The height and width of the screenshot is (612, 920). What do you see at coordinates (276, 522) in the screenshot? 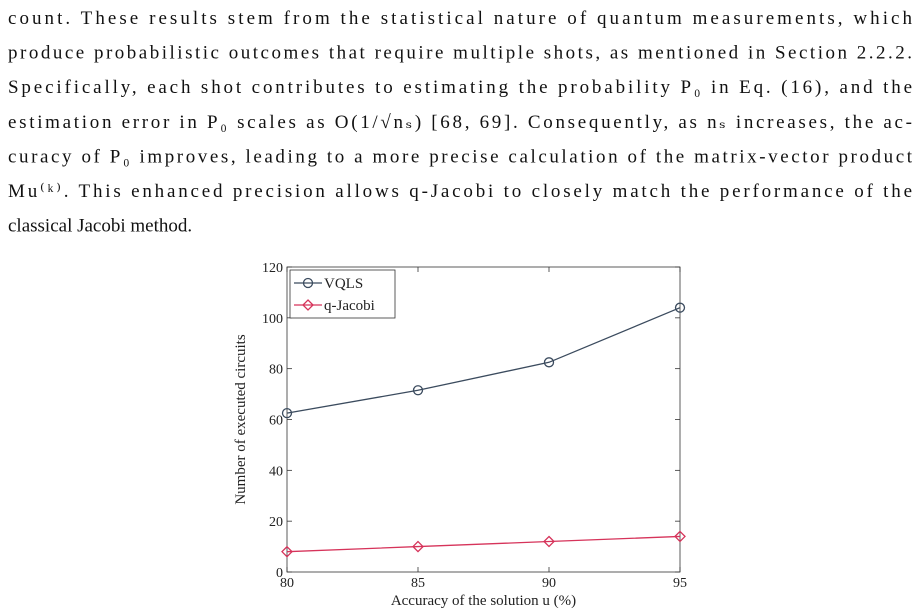
I see `y-tick-label: 20` at bounding box center [276, 522].